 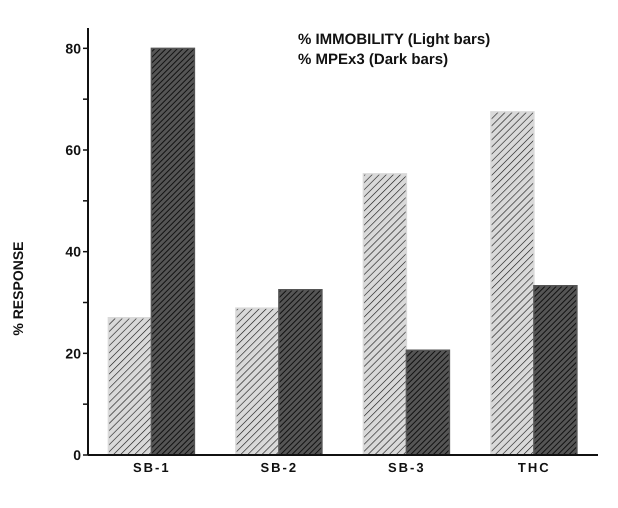 I want to click on x-tick-label: THC, so click(x=534, y=468).